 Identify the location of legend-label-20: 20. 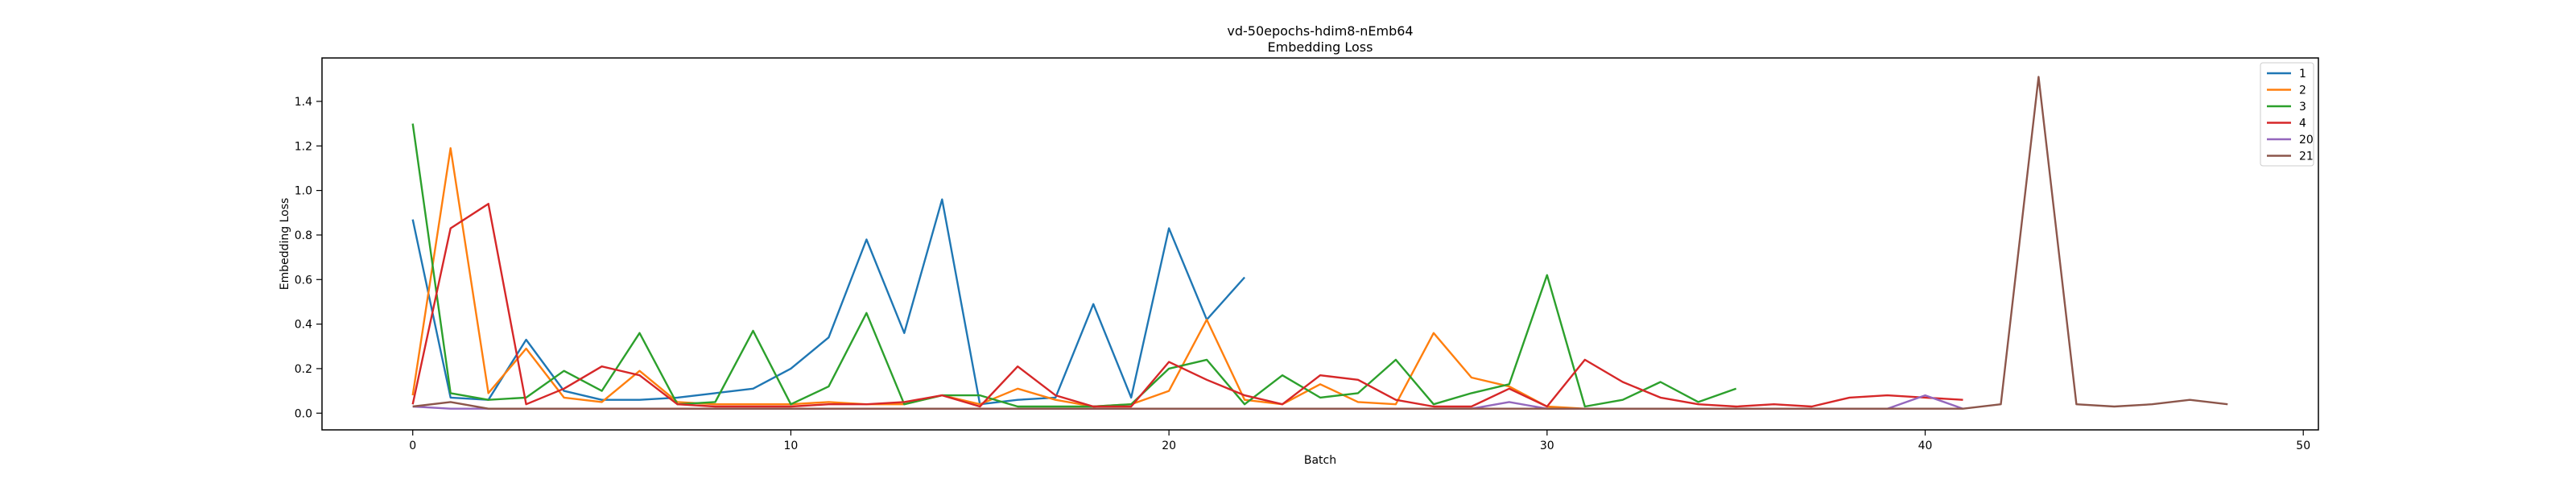
(2306, 140).